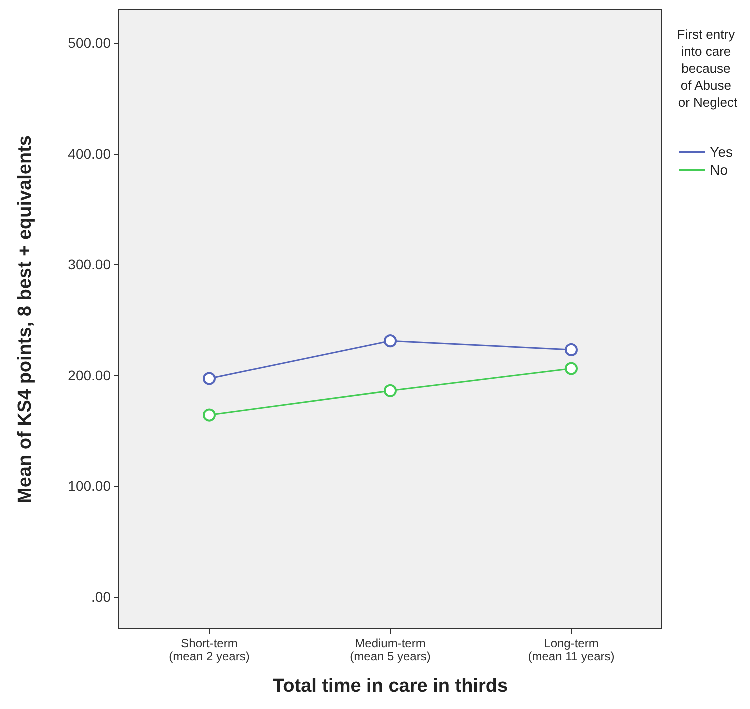 The width and height of the screenshot is (750, 709). What do you see at coordinates (90, 264) in the screenshot?
I see `y-tick-label: 300.00` at bounding box center [90, 264].